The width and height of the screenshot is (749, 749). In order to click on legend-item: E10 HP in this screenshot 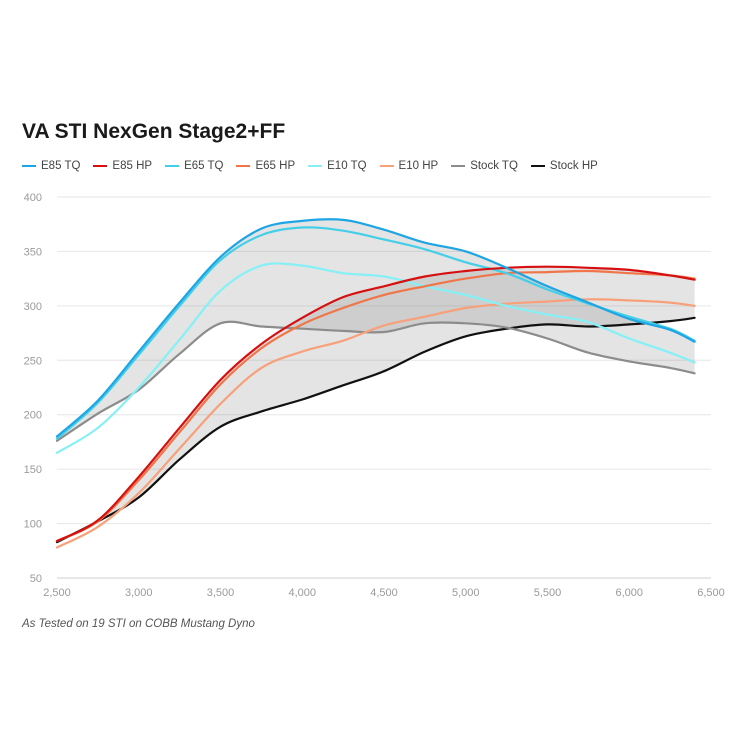, I will do `click(409, 166)`.